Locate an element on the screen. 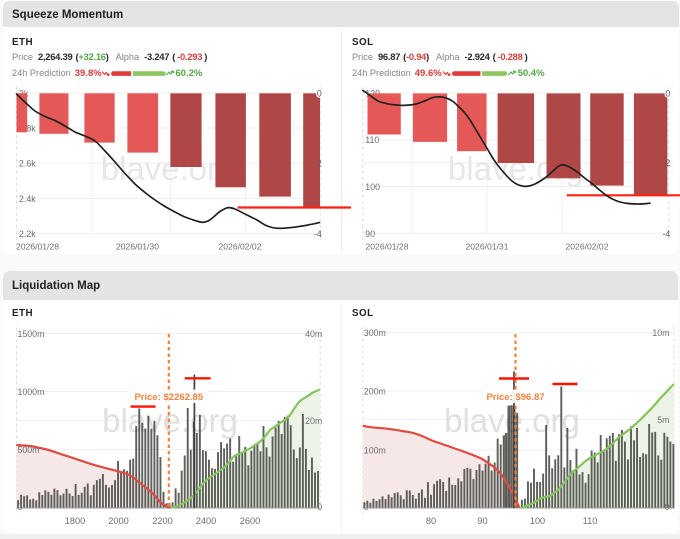 The height and width of the screenshot is (539, 680). svg-text: 2200 is located at coordinates (162, 521).